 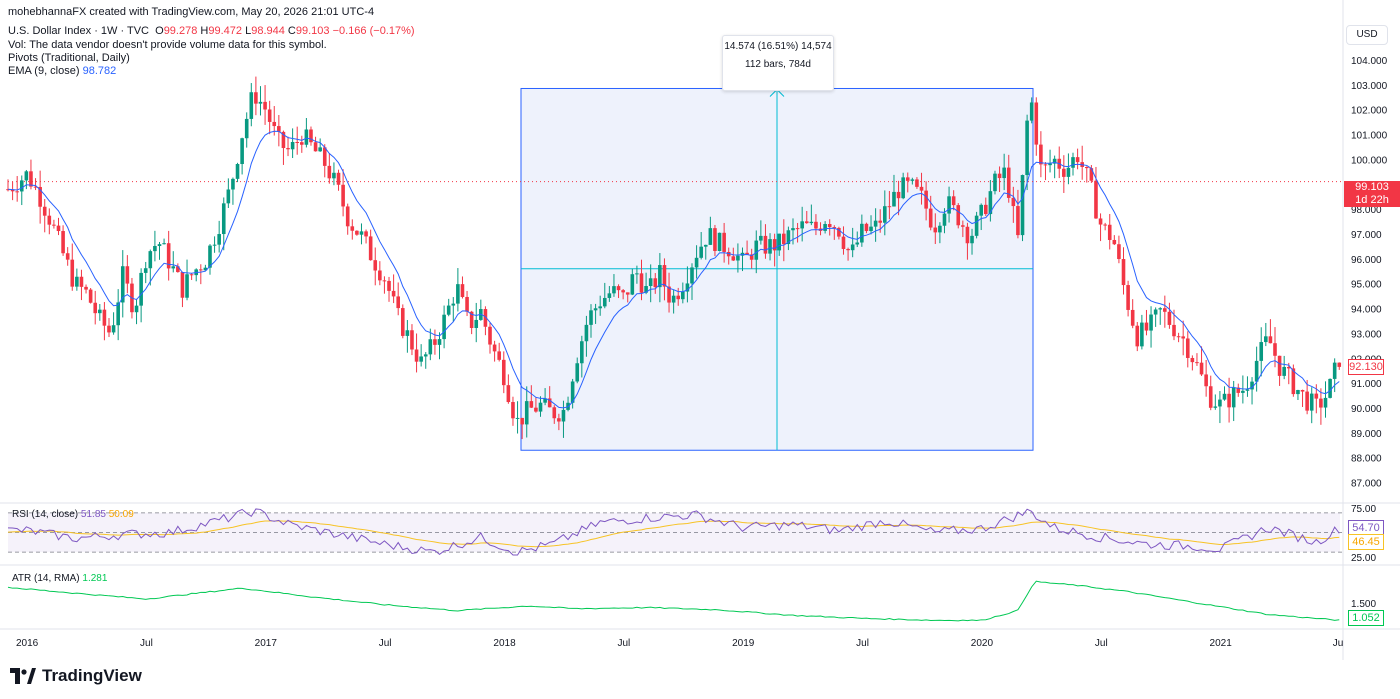 What do you see at coordinates (673, 534) in the screenshot?
I see `rsi-ma-line` at bounding box center [673, 534].